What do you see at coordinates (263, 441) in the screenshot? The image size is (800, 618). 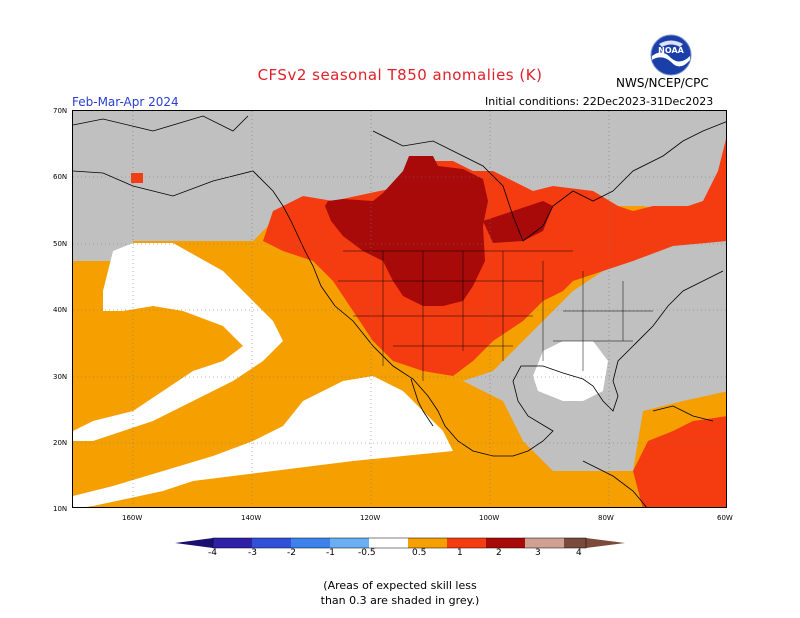 I see `anomaly-region-white-central` at bounding box center [263, 441].